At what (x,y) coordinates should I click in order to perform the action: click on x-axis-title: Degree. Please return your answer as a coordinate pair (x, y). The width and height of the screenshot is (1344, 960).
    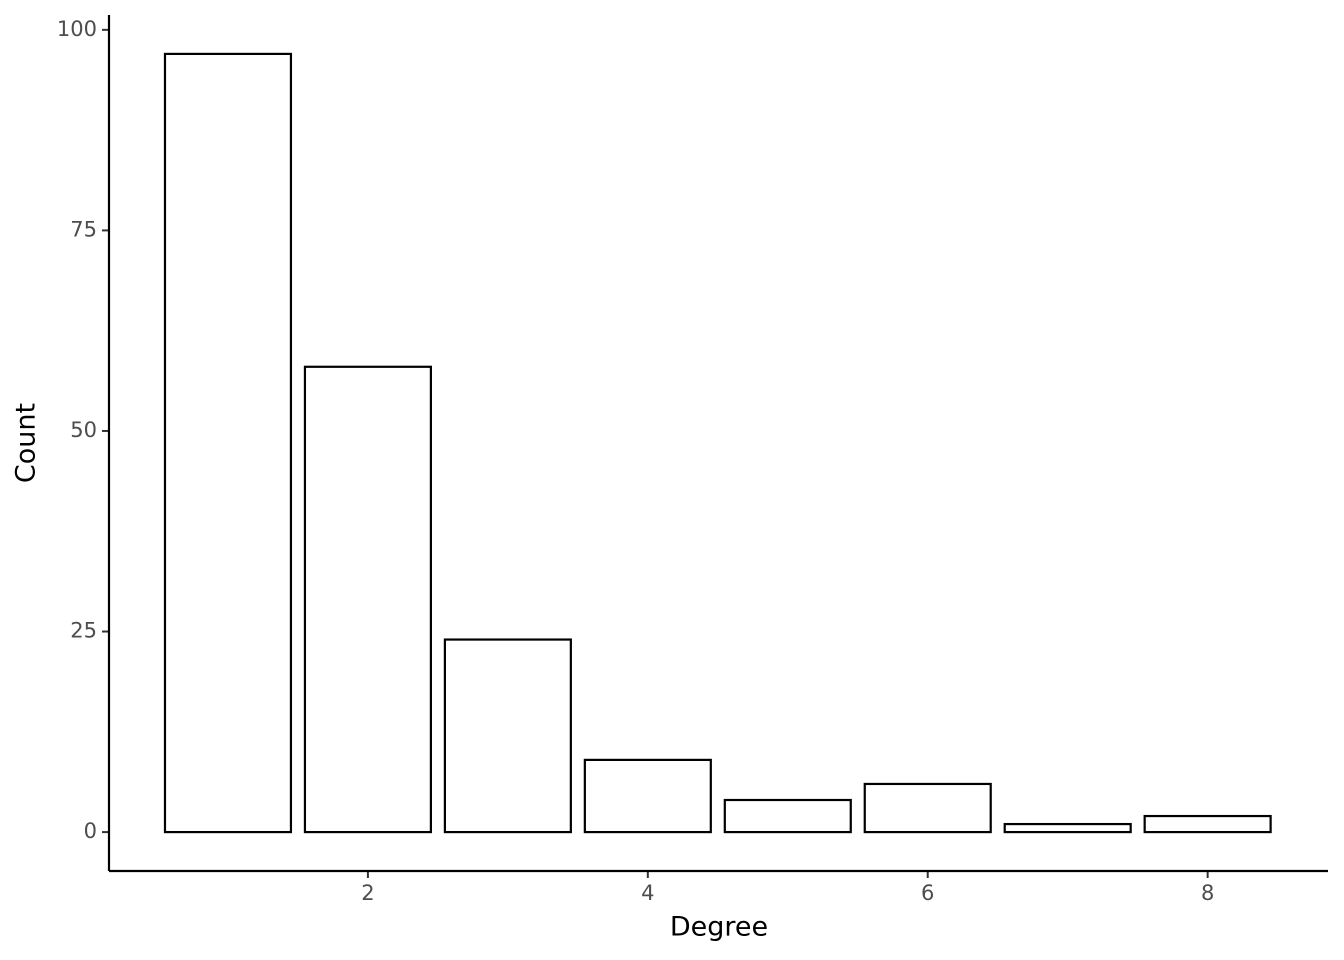
    Looking at the image, I should click on (719, 927).